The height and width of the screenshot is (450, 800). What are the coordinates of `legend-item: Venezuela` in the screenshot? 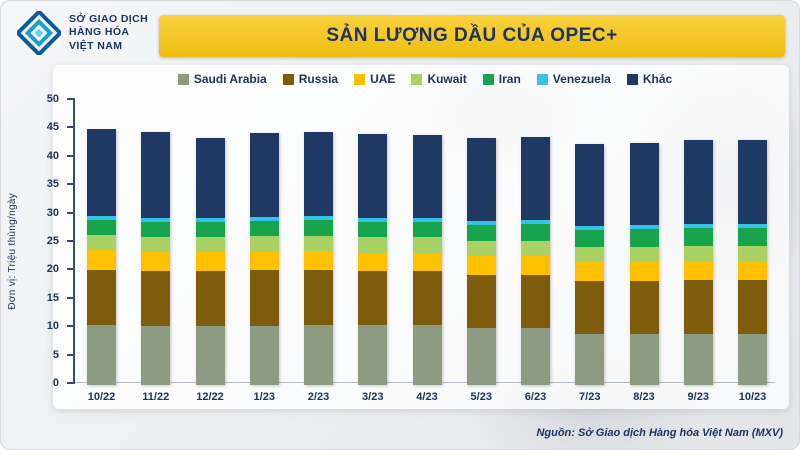 It's located at (573, 79).